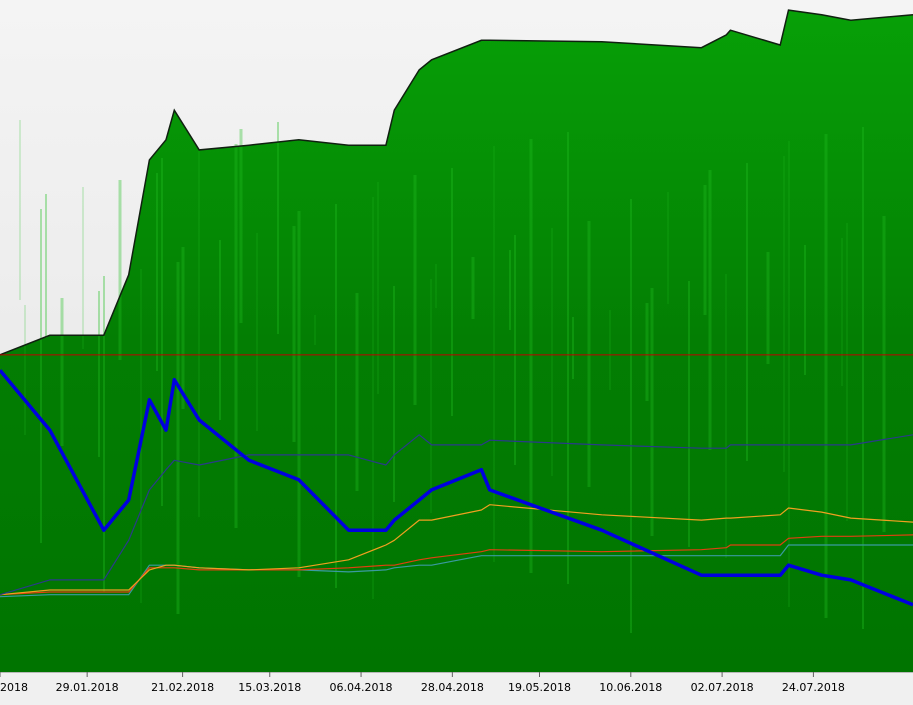  What do you see at coordinates (361, 687) in the screenshot?
I see `x-tick-label: 06.04.2018` at bounding box center [361, 687].